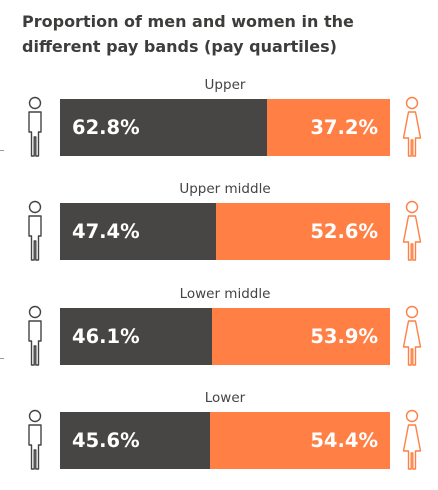 This screenshot has height=490, width=438. I want to click on bar-segment-men: 45.6%, so click(135, 440).